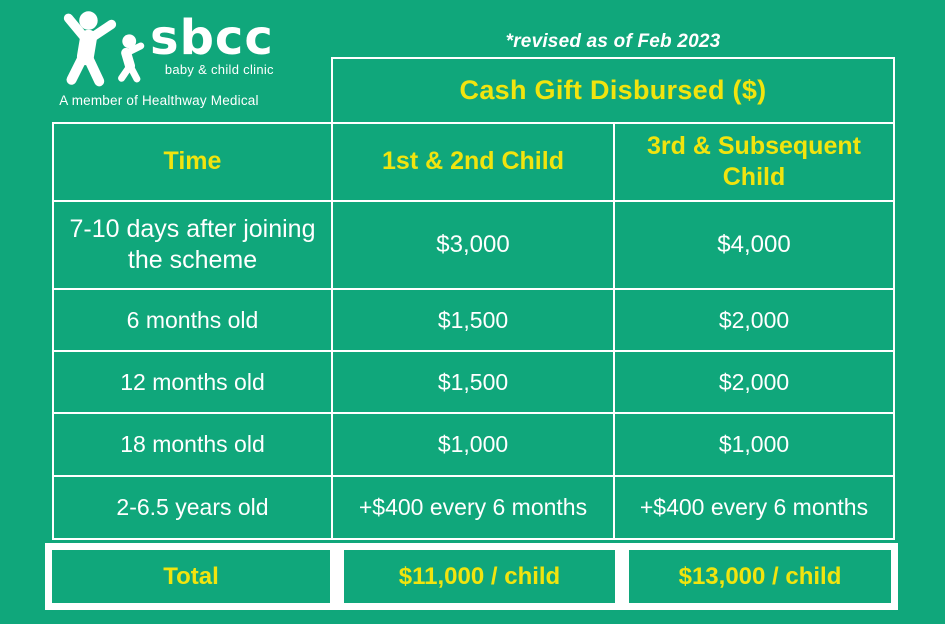 Image resolution: width=945 pixels, height=624 pixels. I want to click on total-row: Total $11,000 / child $13,000 / child, so click(471, 576).